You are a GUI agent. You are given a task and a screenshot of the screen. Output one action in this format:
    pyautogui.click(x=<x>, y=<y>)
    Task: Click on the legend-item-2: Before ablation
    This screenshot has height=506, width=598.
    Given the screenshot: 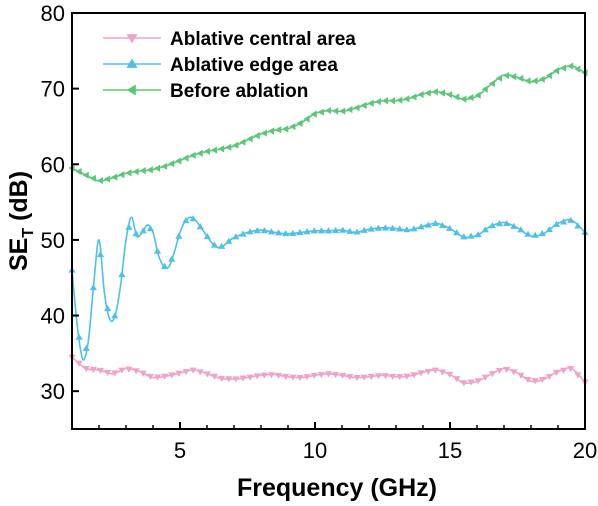 What is the action you would take?
    pyautogui.click(x=205, y=91)
    